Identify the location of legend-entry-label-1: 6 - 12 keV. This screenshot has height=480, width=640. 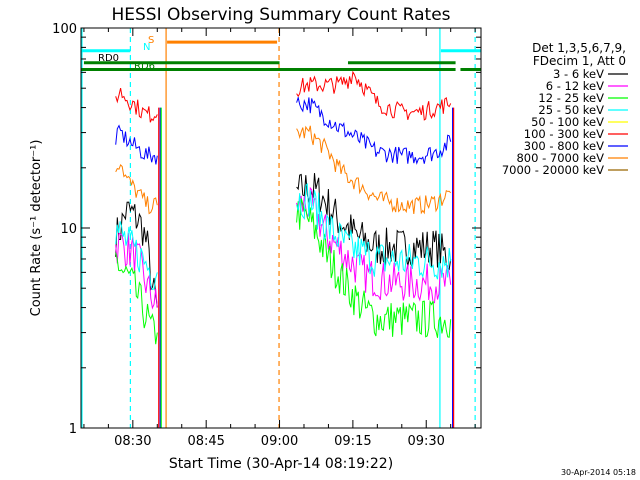
(575, 86).